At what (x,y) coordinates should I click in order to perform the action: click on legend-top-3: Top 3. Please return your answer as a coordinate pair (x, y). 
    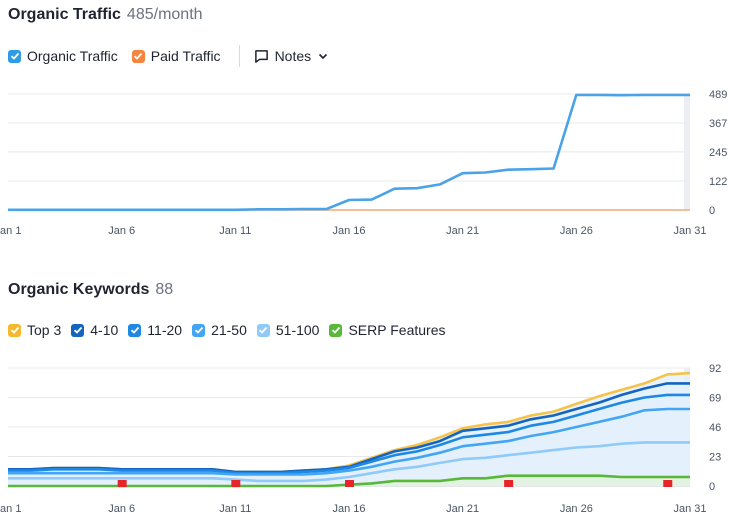
    Looking at the image, I should click on (34, 330).